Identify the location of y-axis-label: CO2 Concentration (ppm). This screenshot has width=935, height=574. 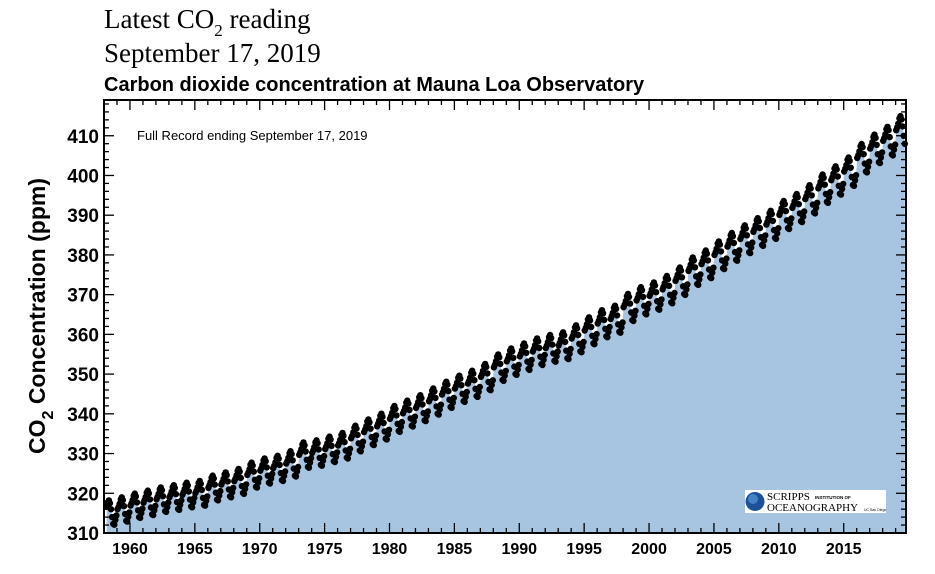
(40, 316).